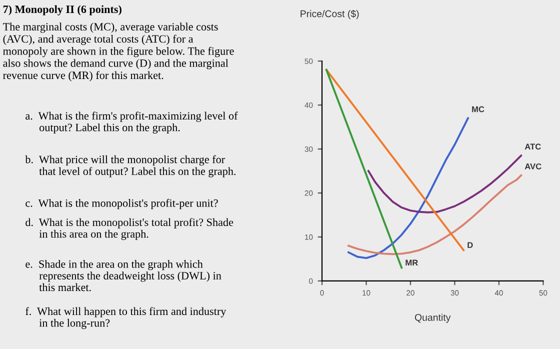  I want to click on text: e. Shade in the area on the graph which represents the deadweight loss (DWL) in this market., so click(124, 276).